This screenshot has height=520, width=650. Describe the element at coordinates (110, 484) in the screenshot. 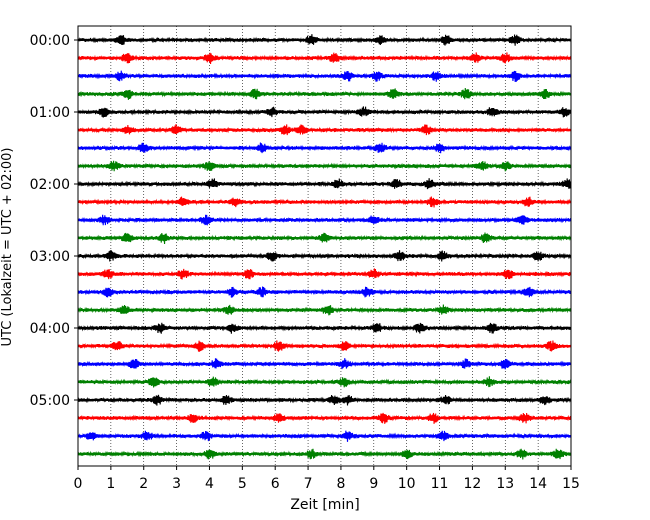

I see `x-tick-label: 1` at that location.